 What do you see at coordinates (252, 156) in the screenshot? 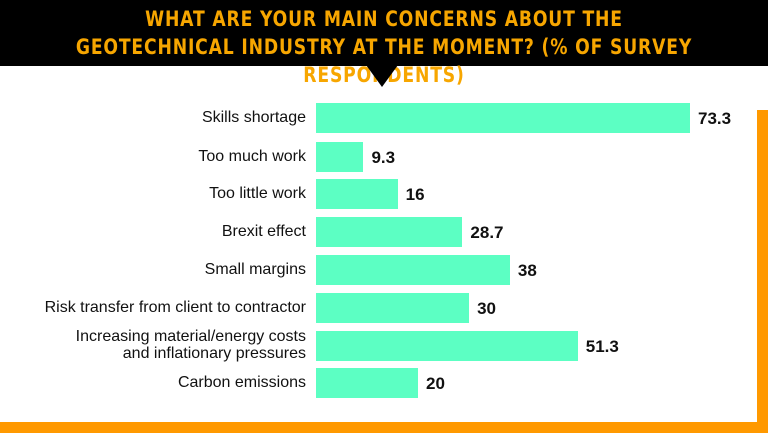
I see `category-label: Too much work` at bounding box center [252, 156].